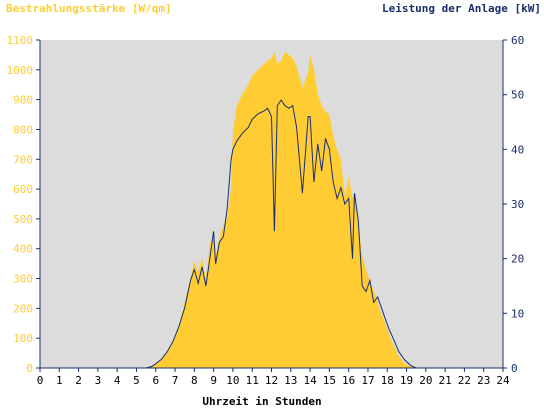  What do you see at coordinates (514, 368) in the screenshot?
I see `y-right-tick-label: 0` at bounding box center [514, 368].